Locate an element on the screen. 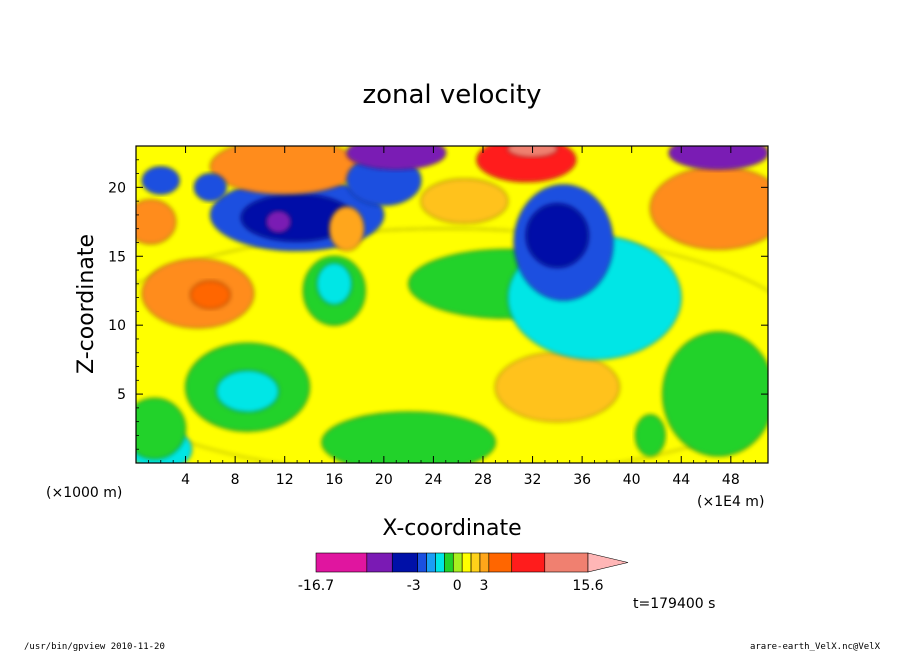  x-scale-note: (×1E4 m) is located at coordinates (730, 502).